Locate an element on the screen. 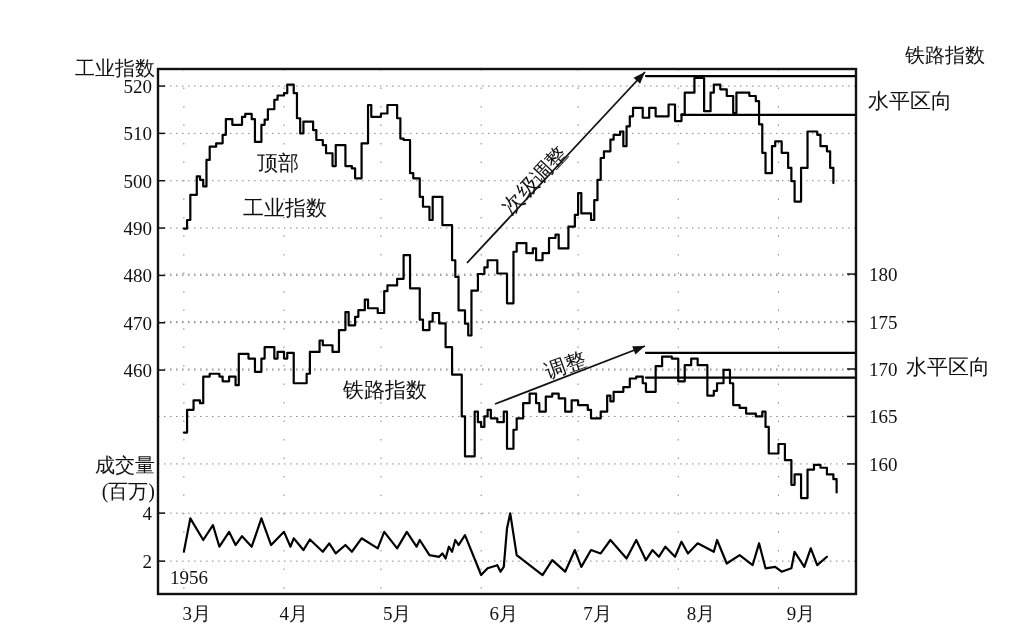 The width and height of the screenshot is (1024, 643). y-tick-label: 490 is located at coordinates (137, 229).